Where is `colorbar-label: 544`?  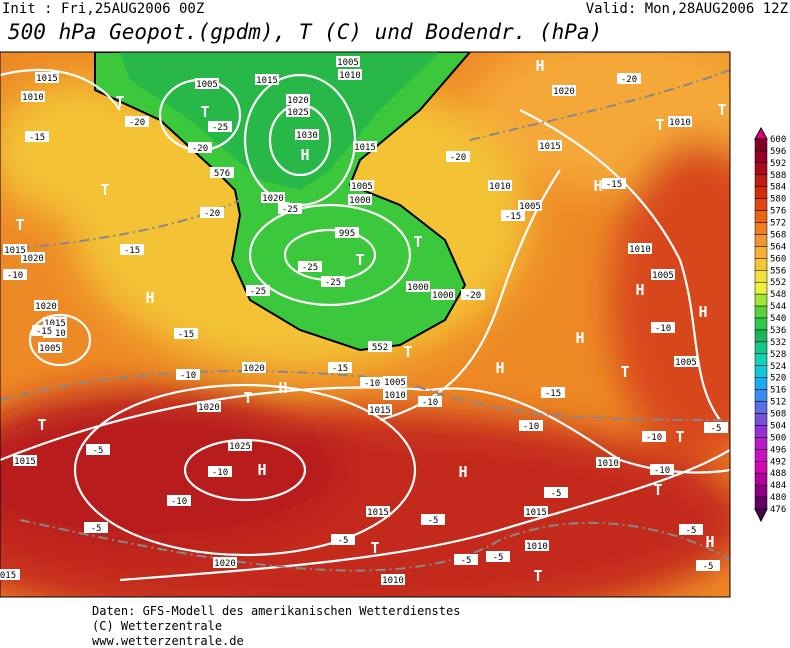
colorbar-label: 544 is located at coordinates (778, 307).